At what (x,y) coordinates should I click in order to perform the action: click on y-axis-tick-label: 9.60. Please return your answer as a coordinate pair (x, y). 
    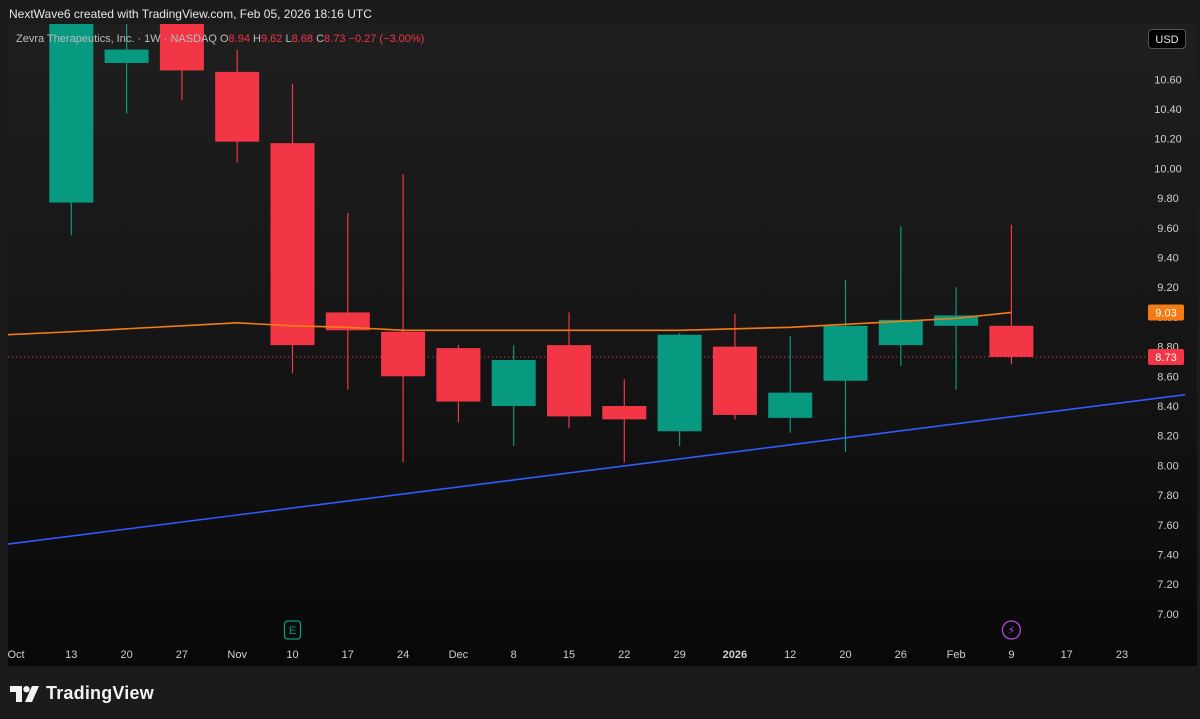
    Looking at the image, I should click on (1167, 229).